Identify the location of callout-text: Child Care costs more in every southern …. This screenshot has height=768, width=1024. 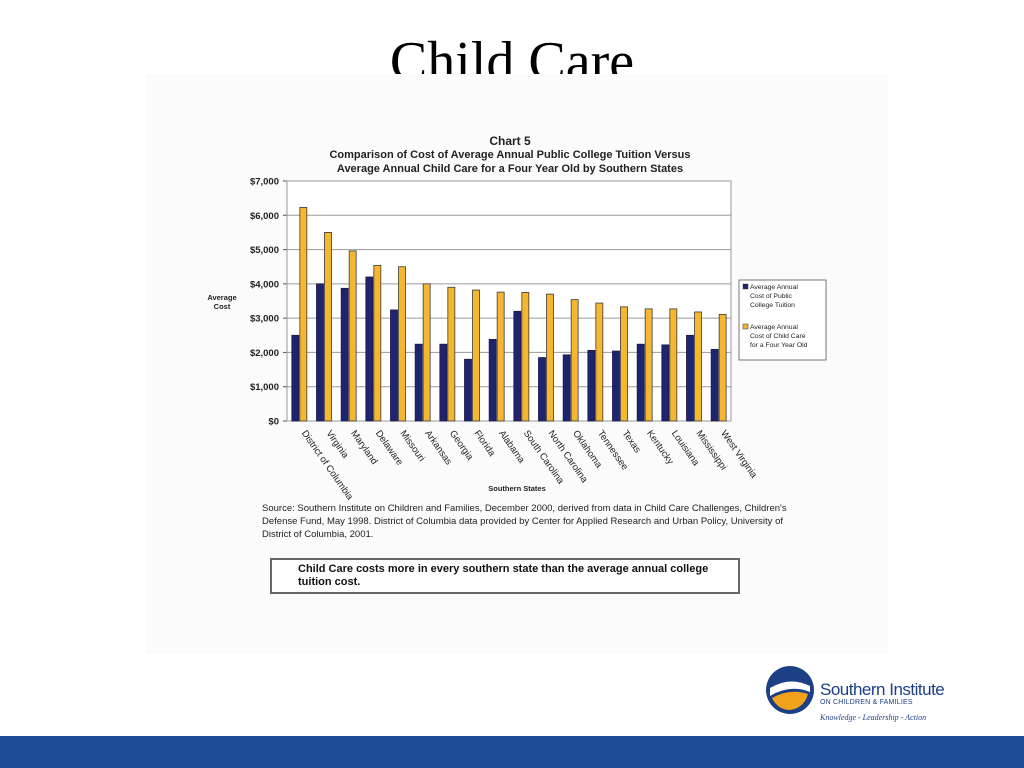
(503, 575).